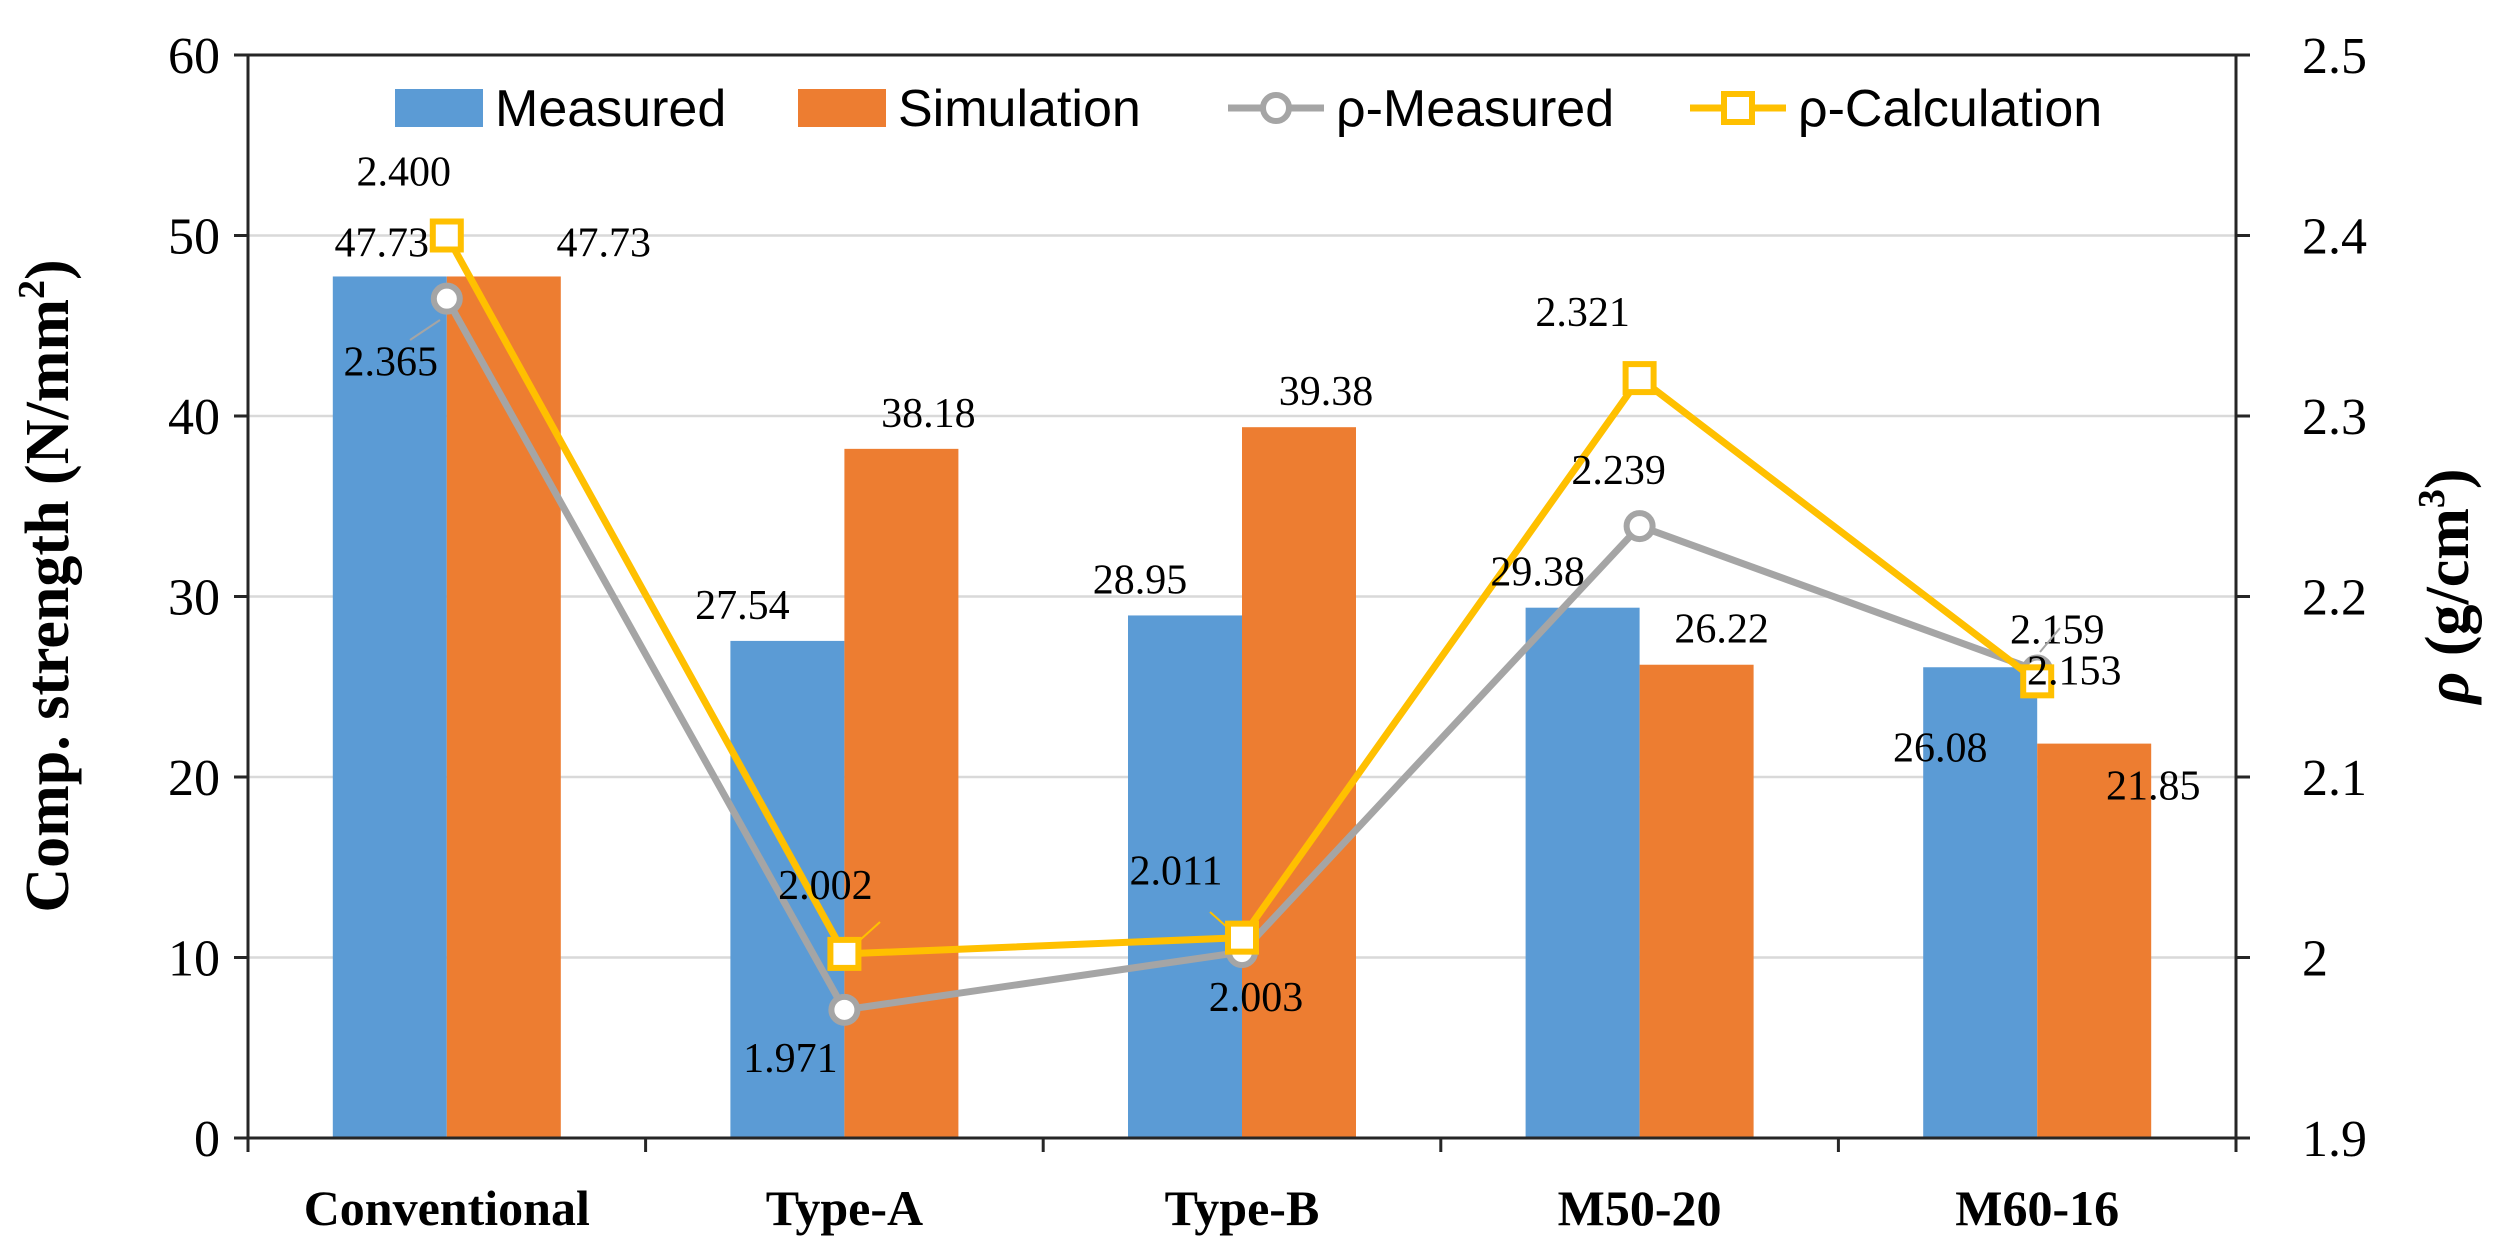 The height and width of the screenshot is (1244, 2512). I want to click on left-tick-label: 40, so click(194, 417).